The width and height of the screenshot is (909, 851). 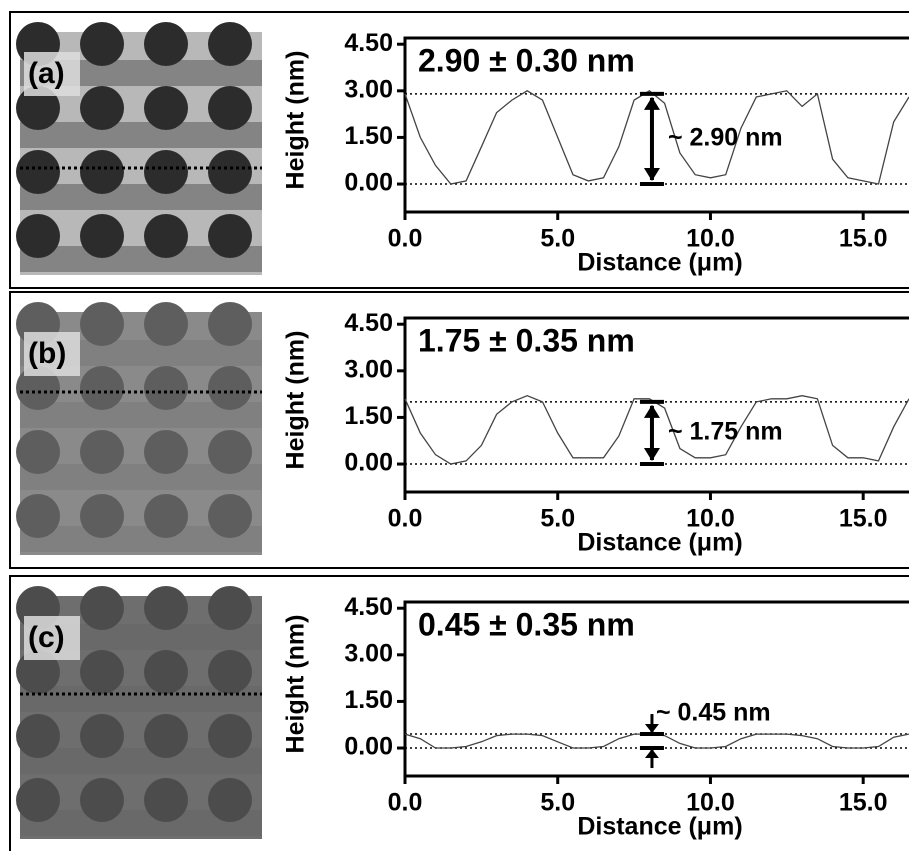 What do you see at coordinates (526, 624) in the screenshot?
I see `chart-title: 0.45 ± 0.35 nm` at bounding box center [526, 624].